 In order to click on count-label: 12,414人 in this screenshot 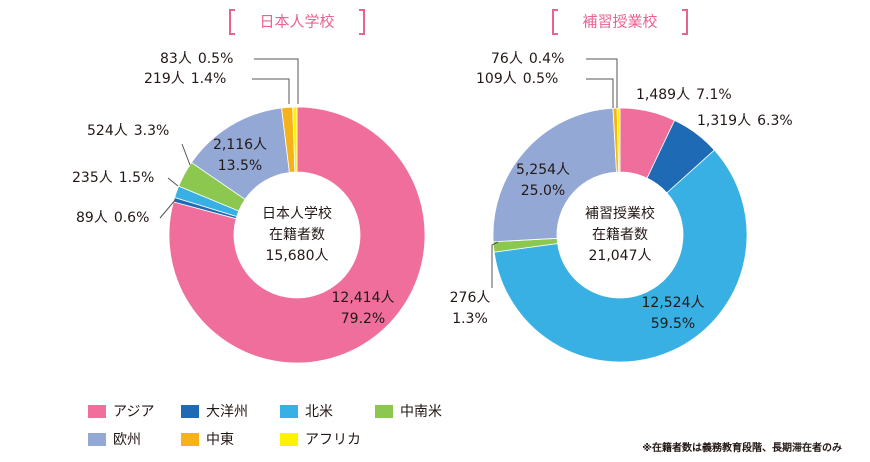, I will do `click(363, 298)`.